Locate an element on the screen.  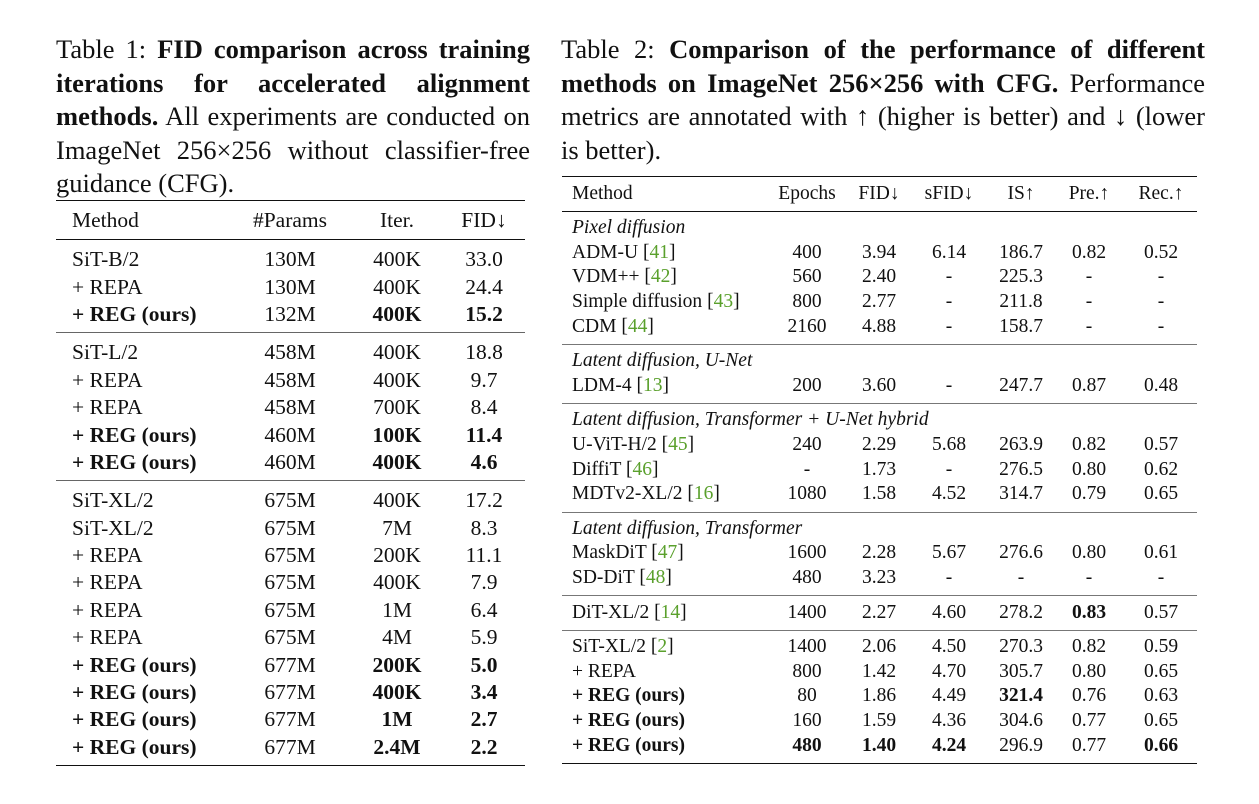
section-label: Latent diffusion, Transformer is located at coordinates (879, 526).